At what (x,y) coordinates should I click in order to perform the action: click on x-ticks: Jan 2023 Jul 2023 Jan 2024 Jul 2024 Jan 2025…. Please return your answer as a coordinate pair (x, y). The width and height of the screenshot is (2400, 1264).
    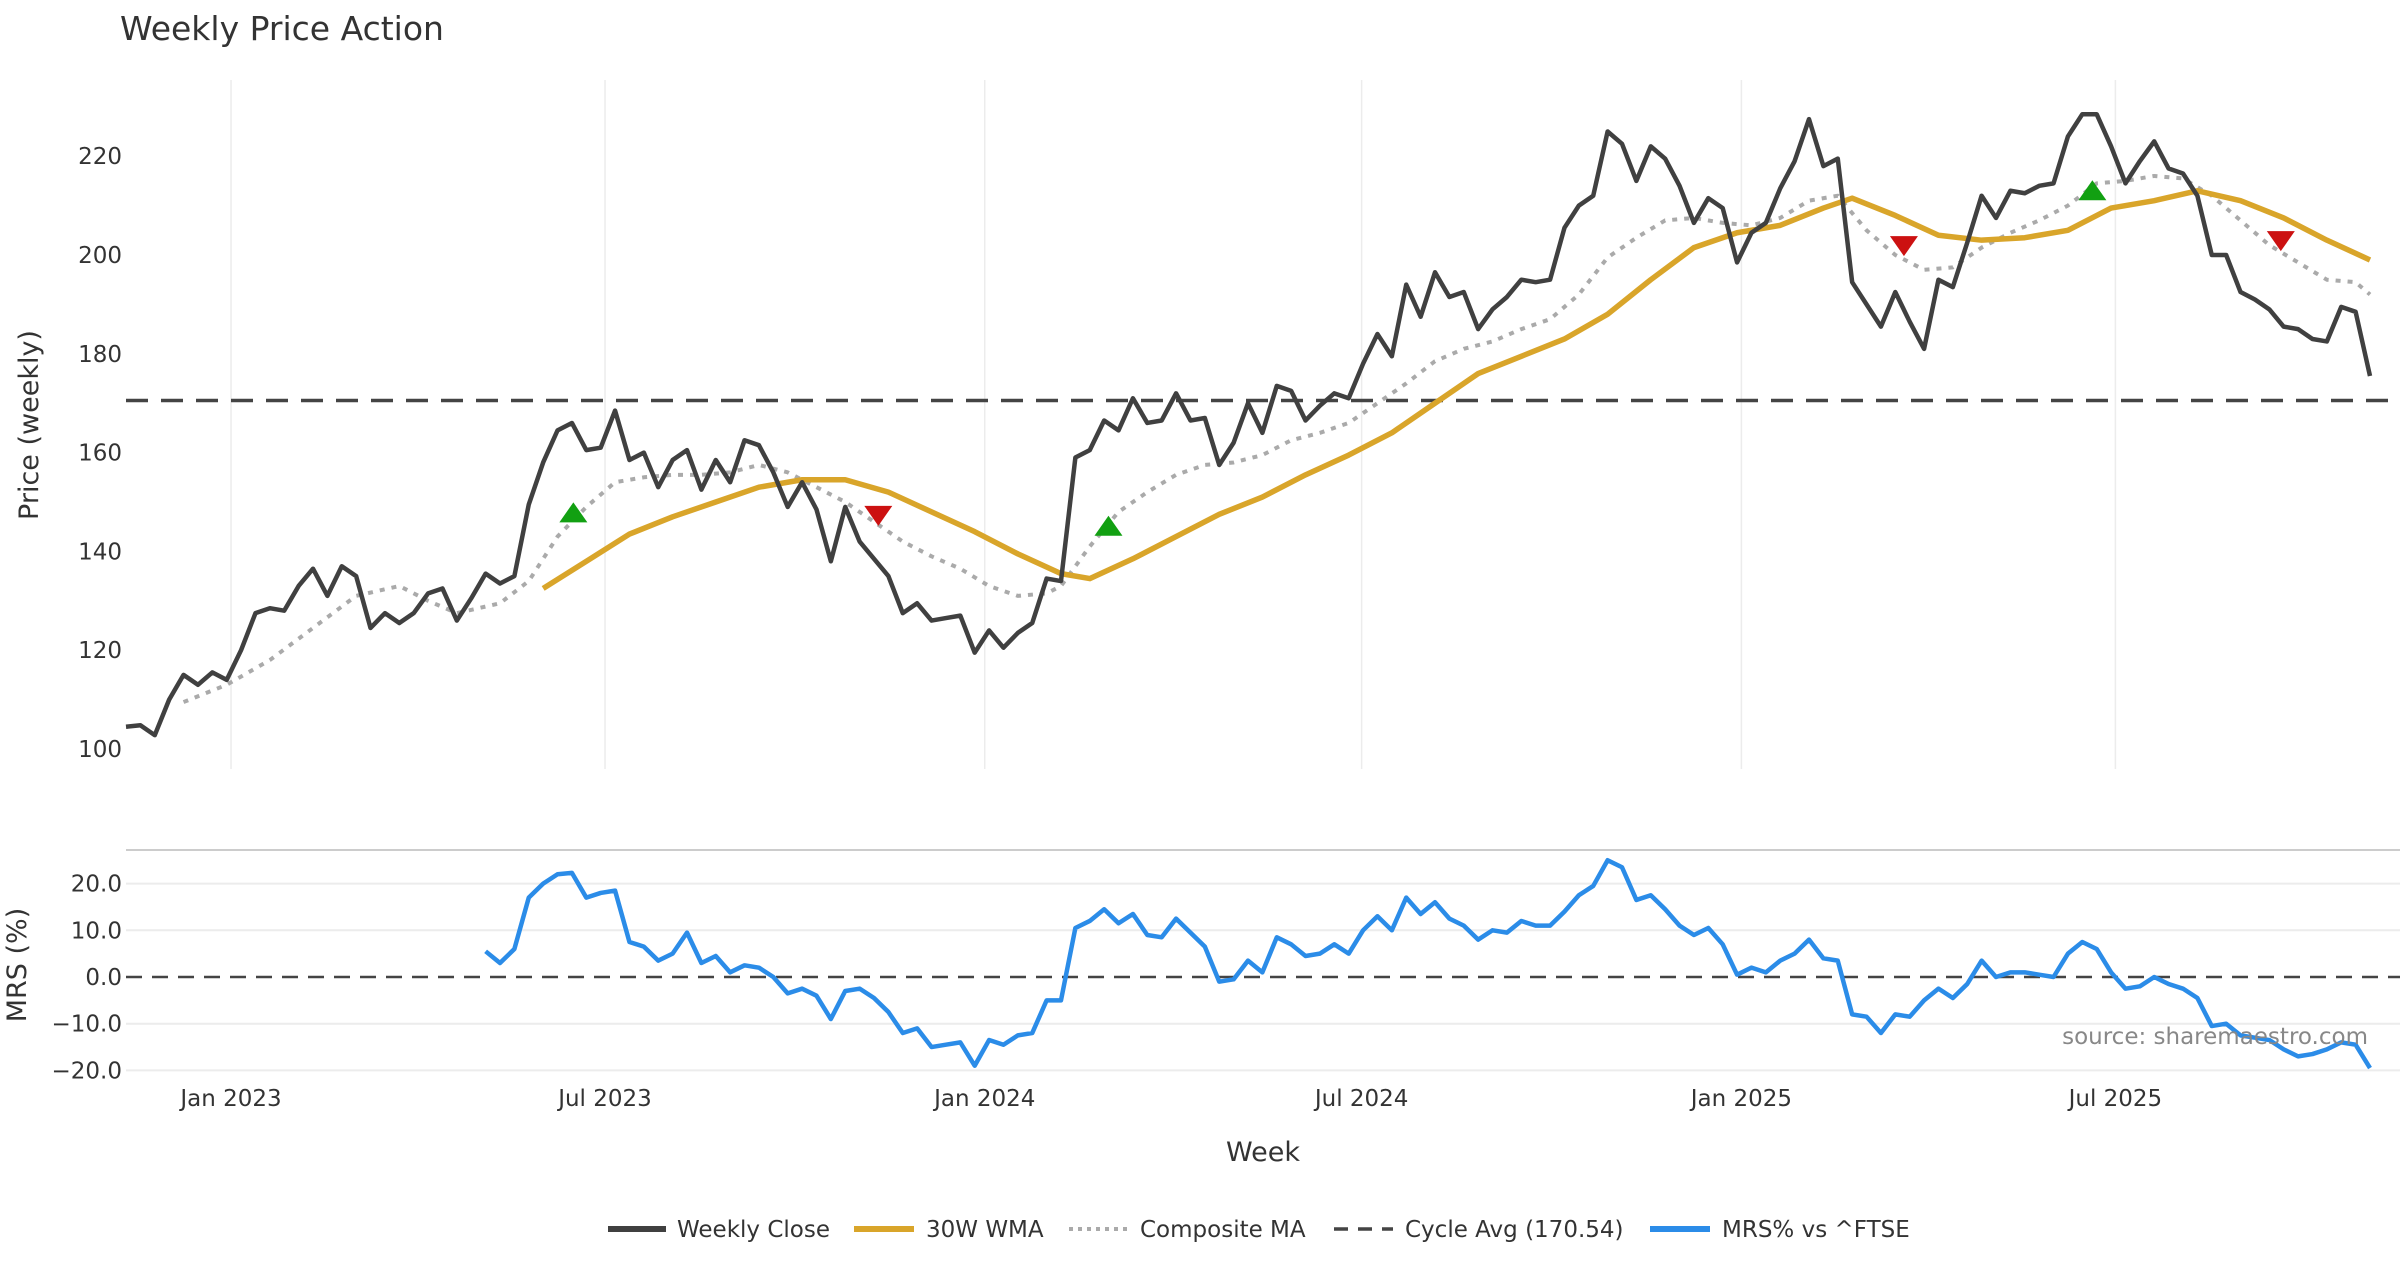
    Looking at the image, I should click on (1170, 1099).